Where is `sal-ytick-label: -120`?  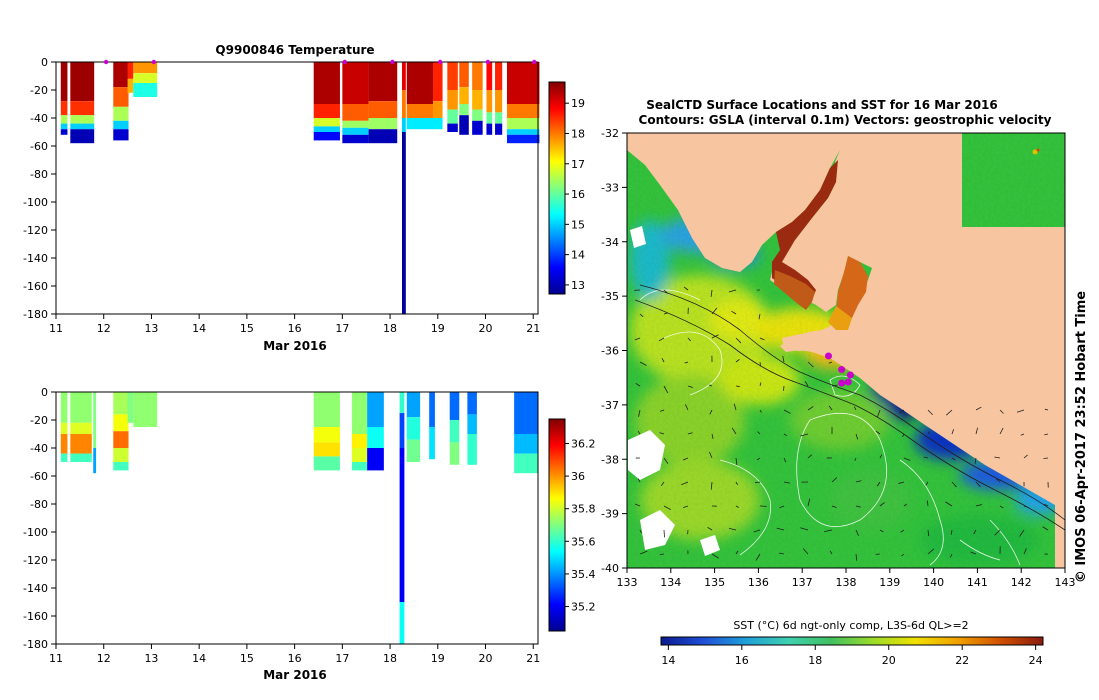
sal-ytick-label: -120 is located at coordinates (35, 560).